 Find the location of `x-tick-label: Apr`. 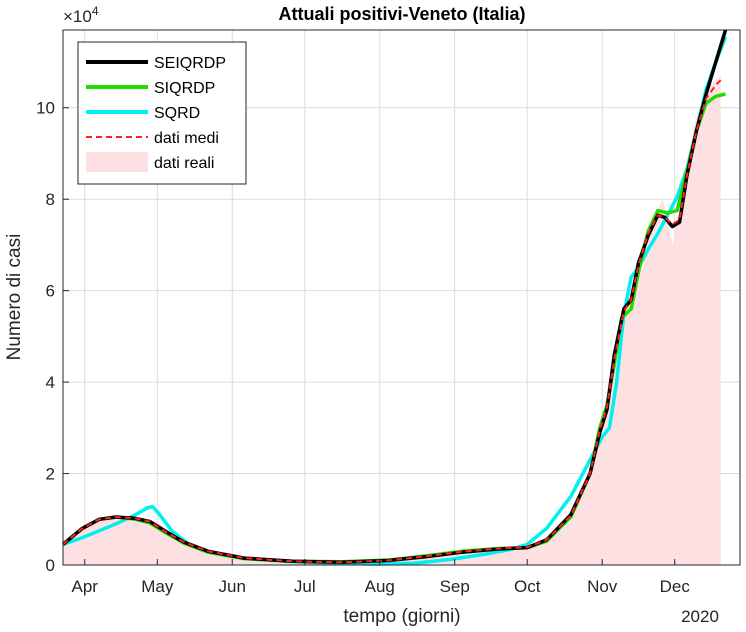

x-tick-label: Apr is located at coordinates (85, 586).